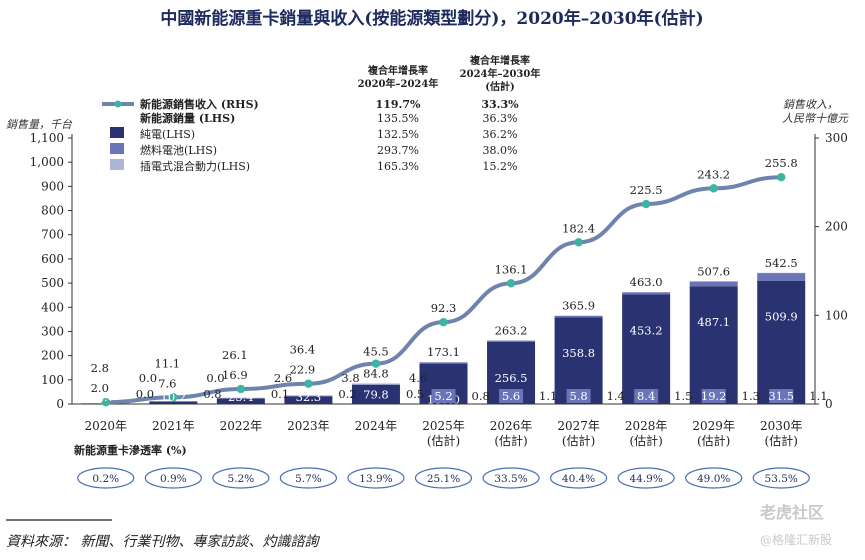 This screenshot has height=560, width=865. What do you see at coordinates (303, 370) in the screenshot?
I see `revenue-value-label: 22.9` at bounding box center [303, 370].